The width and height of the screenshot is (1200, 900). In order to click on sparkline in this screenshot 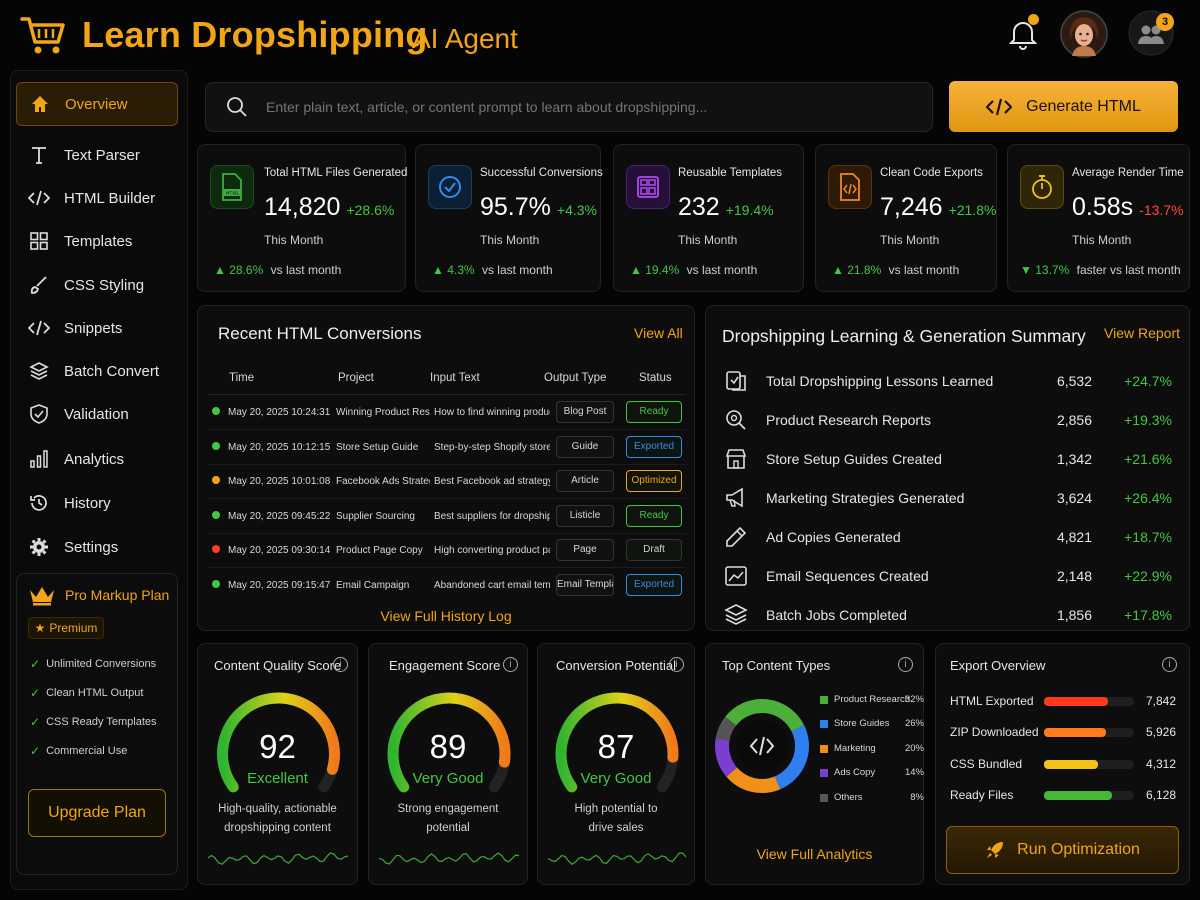, I will do `click(617, 858)`.